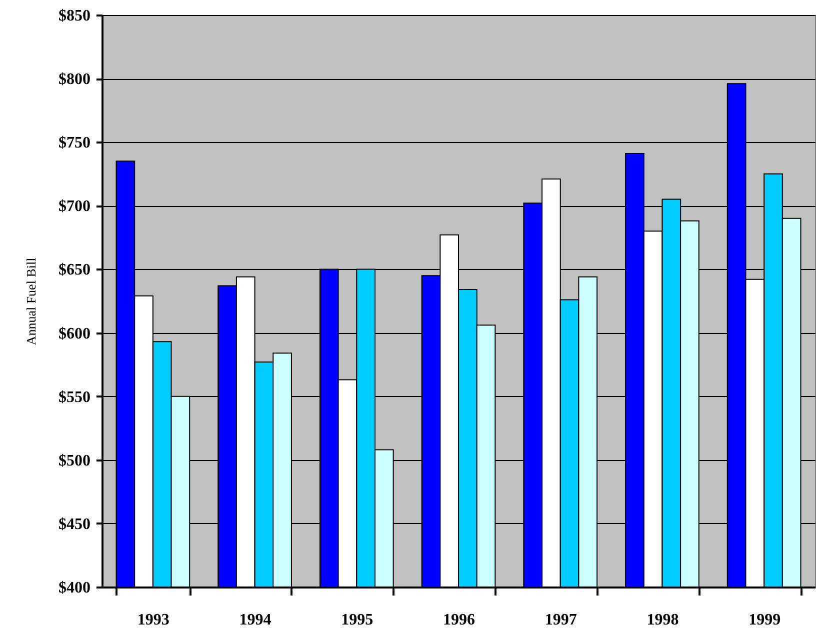  I want to click on y-axis-title: Annual Fuel Bill, so click(31, 301).